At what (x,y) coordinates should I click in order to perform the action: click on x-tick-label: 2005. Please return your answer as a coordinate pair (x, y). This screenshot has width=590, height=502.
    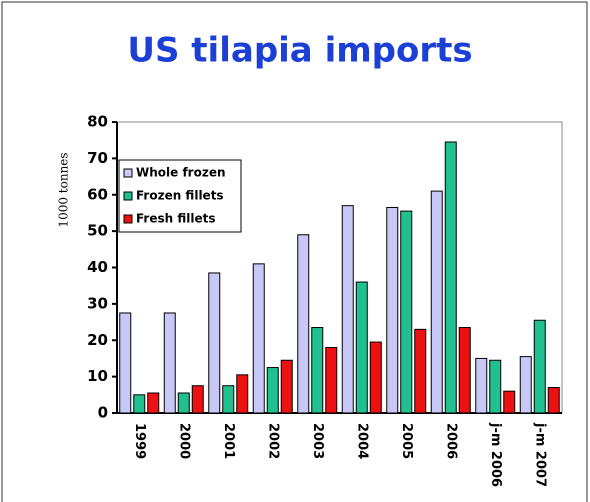
    Looking at the image, I should click on (406, 441).